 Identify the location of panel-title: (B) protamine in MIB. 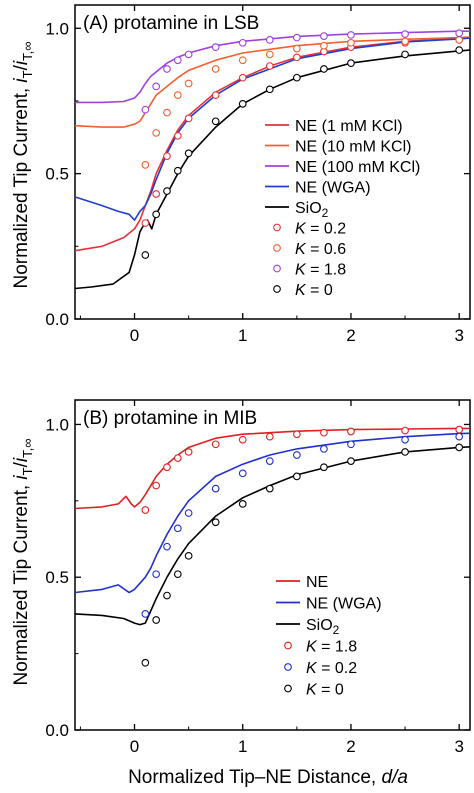
(170, 418).